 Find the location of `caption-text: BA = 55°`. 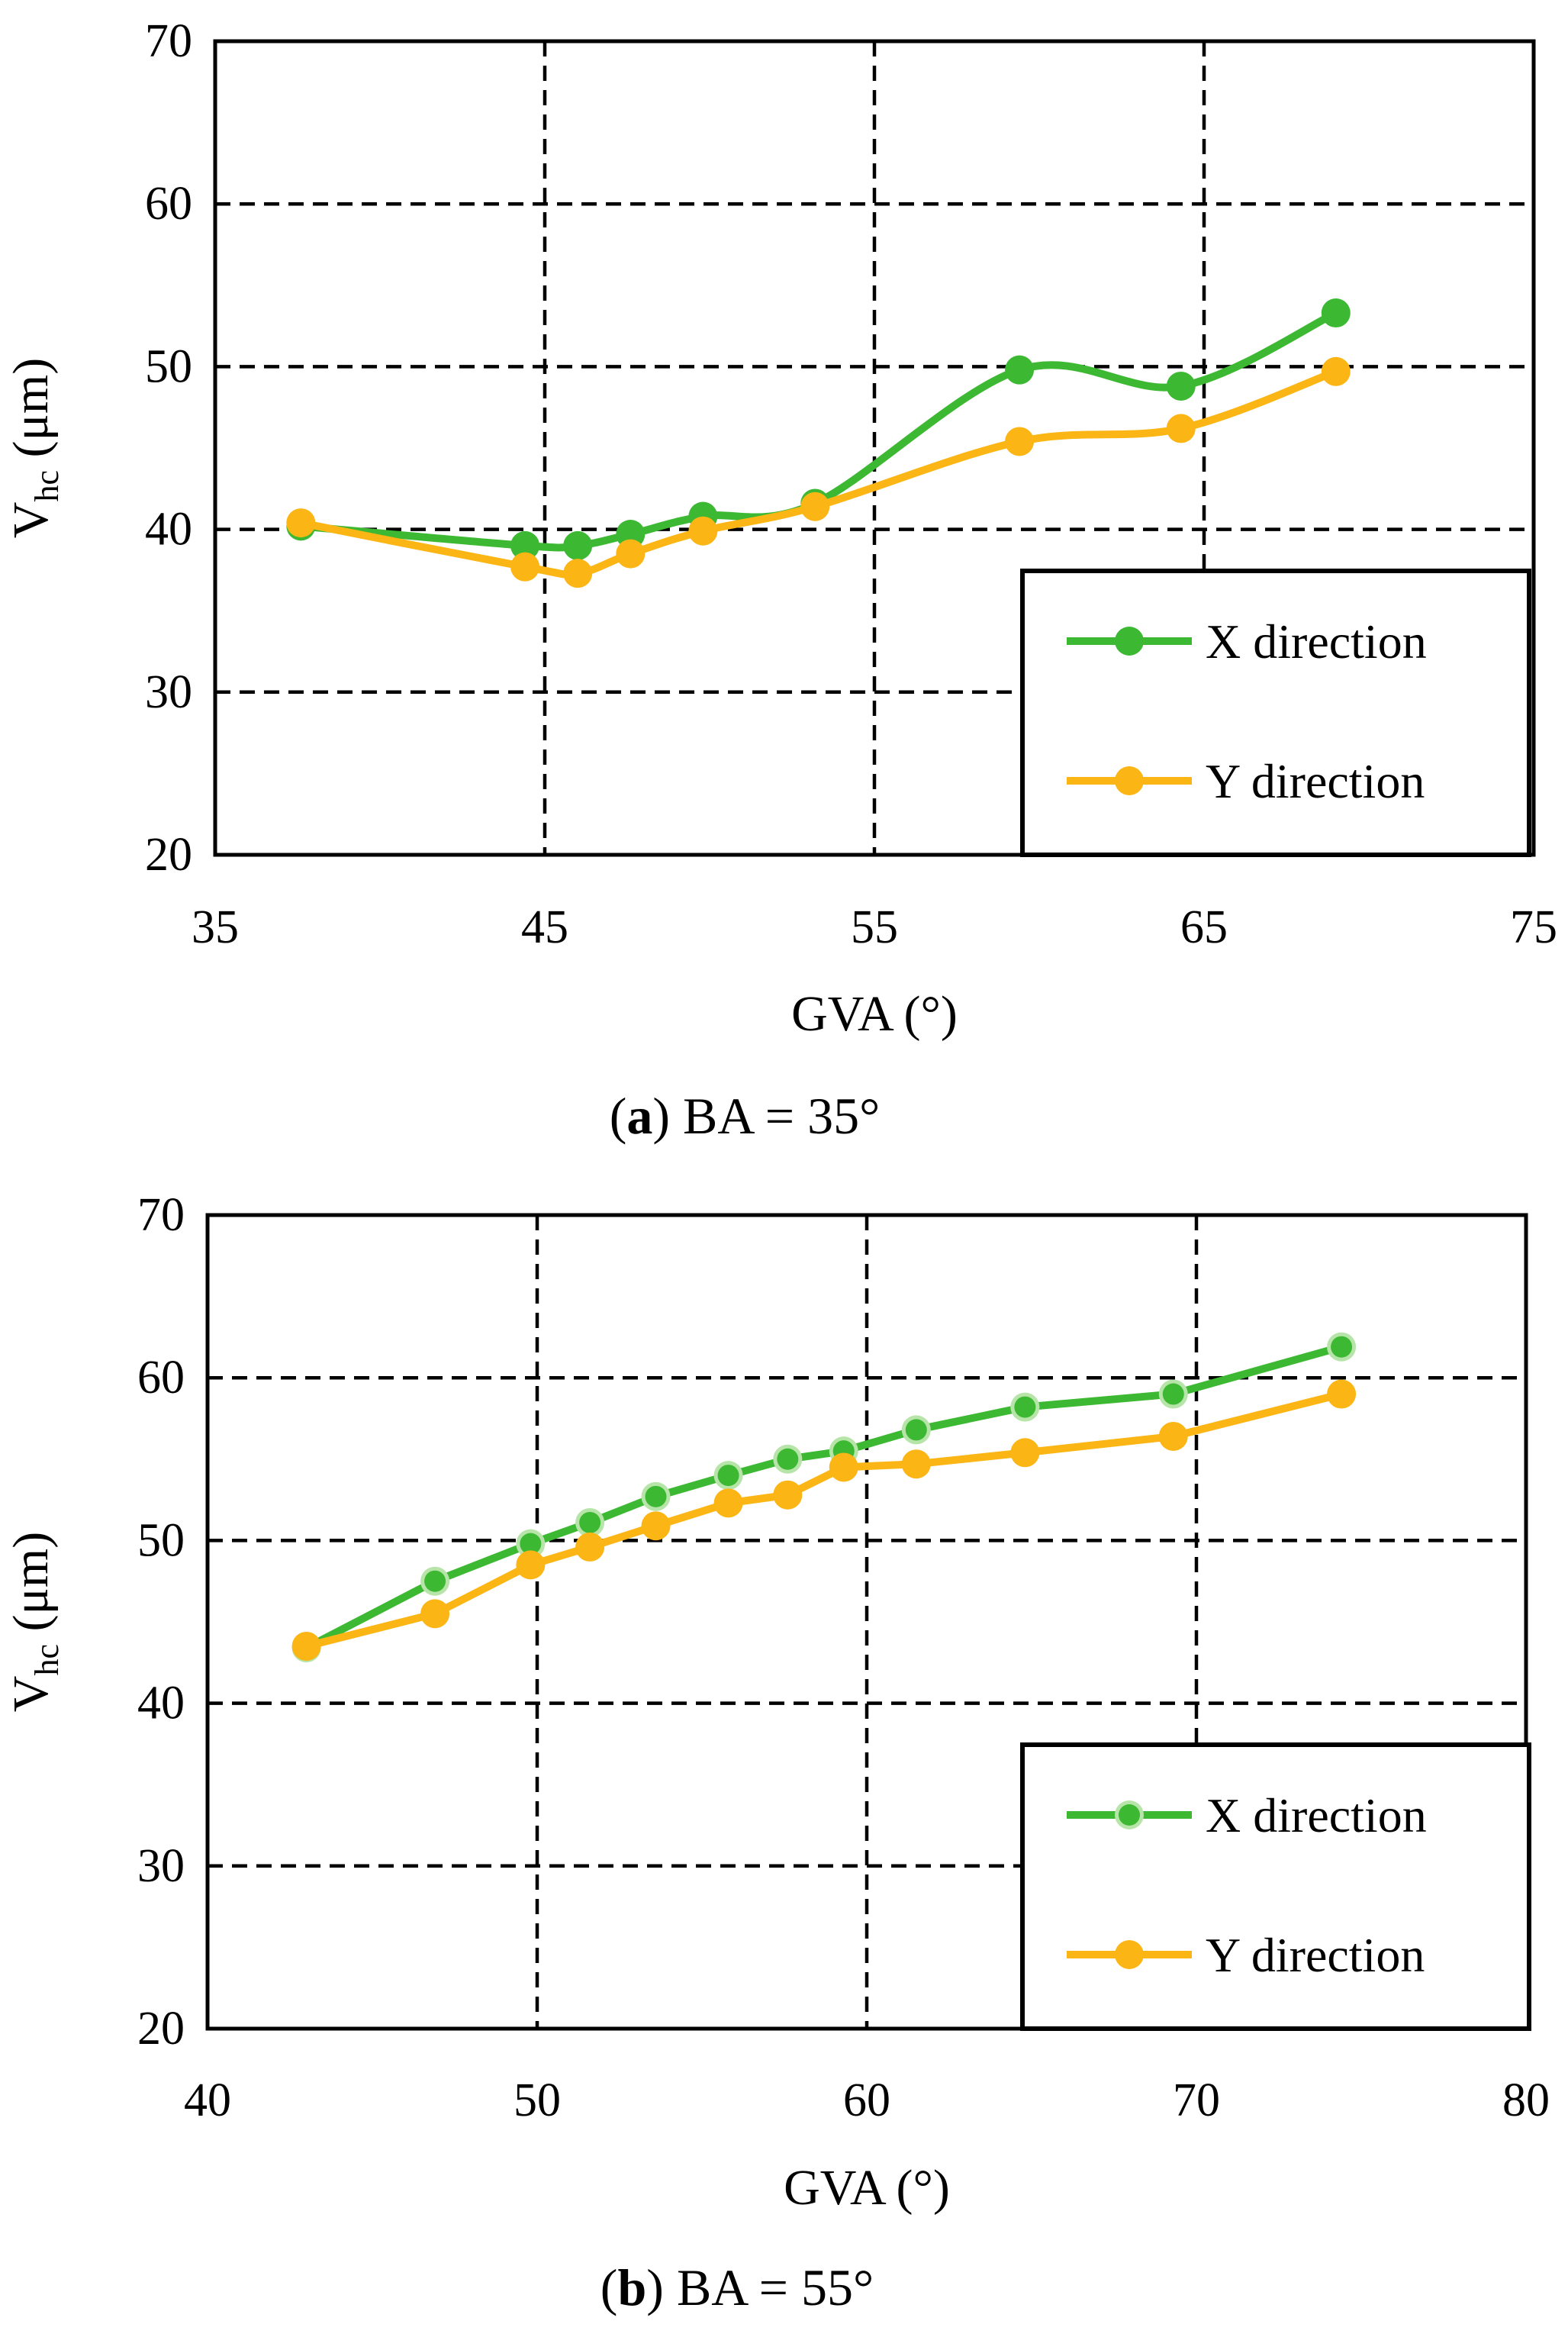

caption-text: BA = 55° is located at coordinates (769, 2287).